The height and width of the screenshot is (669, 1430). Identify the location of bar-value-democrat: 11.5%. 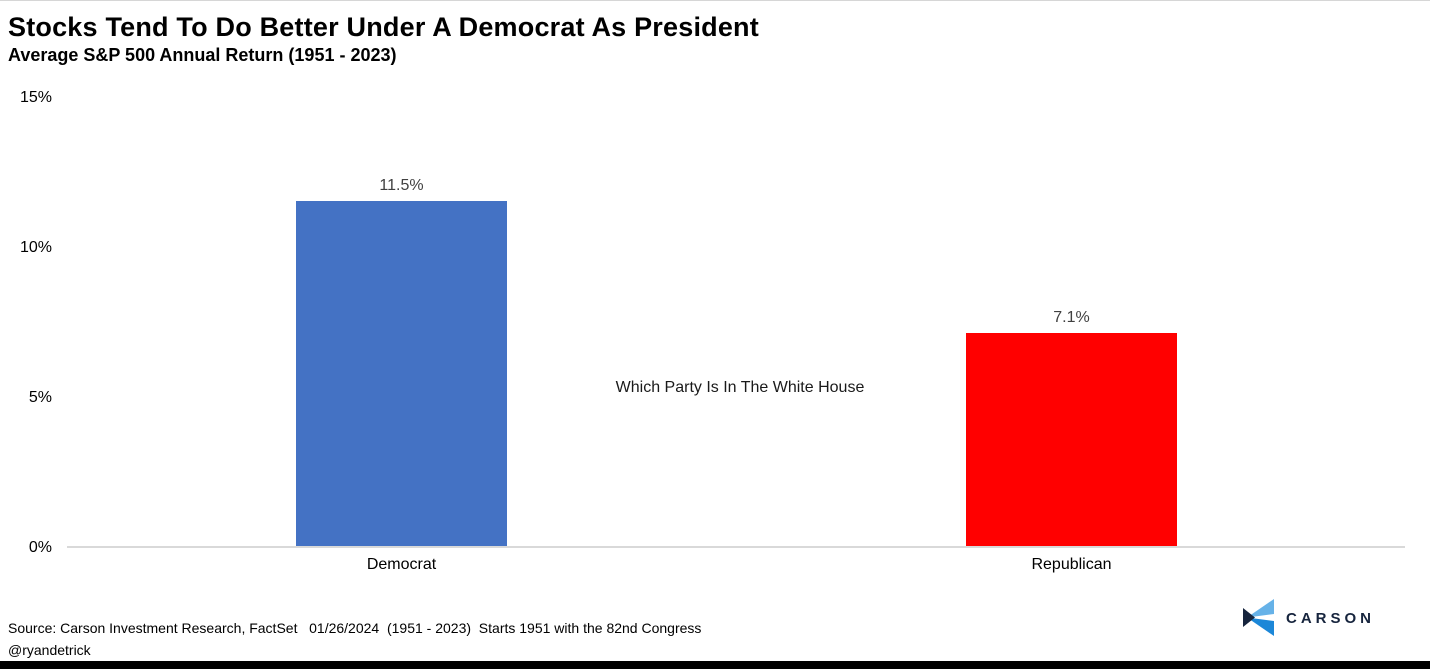
(401, 185).